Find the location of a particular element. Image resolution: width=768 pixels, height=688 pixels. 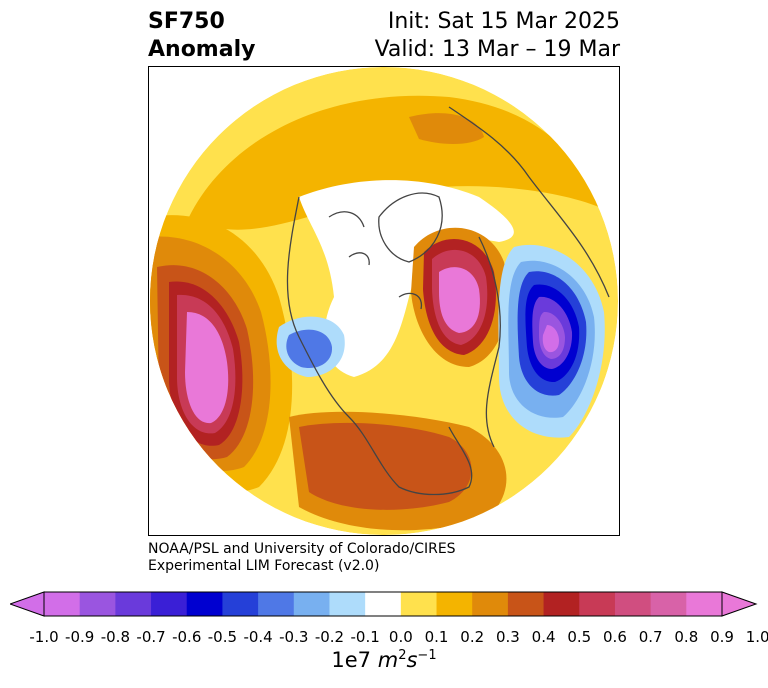

colorbar-tick-label: 0.5 is located at coordinates (579, 637).